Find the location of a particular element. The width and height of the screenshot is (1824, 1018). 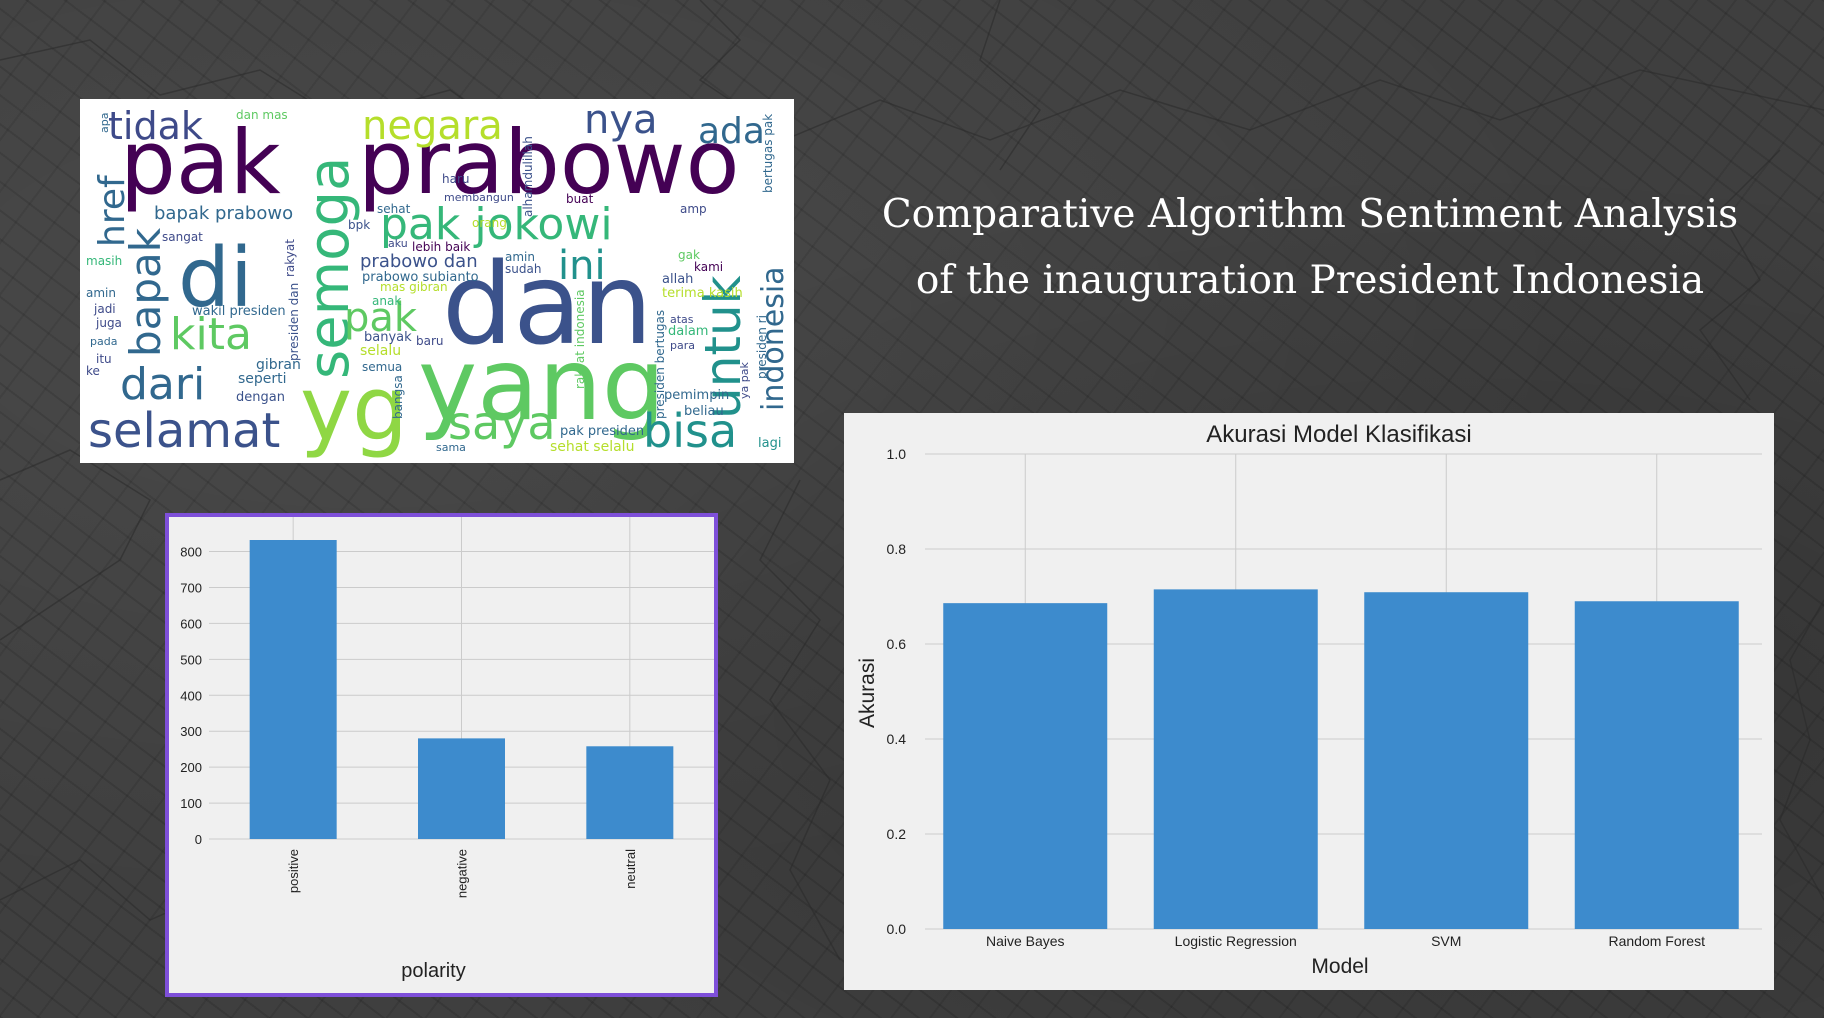

wc-word: seperti is located at coordinates (262, 379).